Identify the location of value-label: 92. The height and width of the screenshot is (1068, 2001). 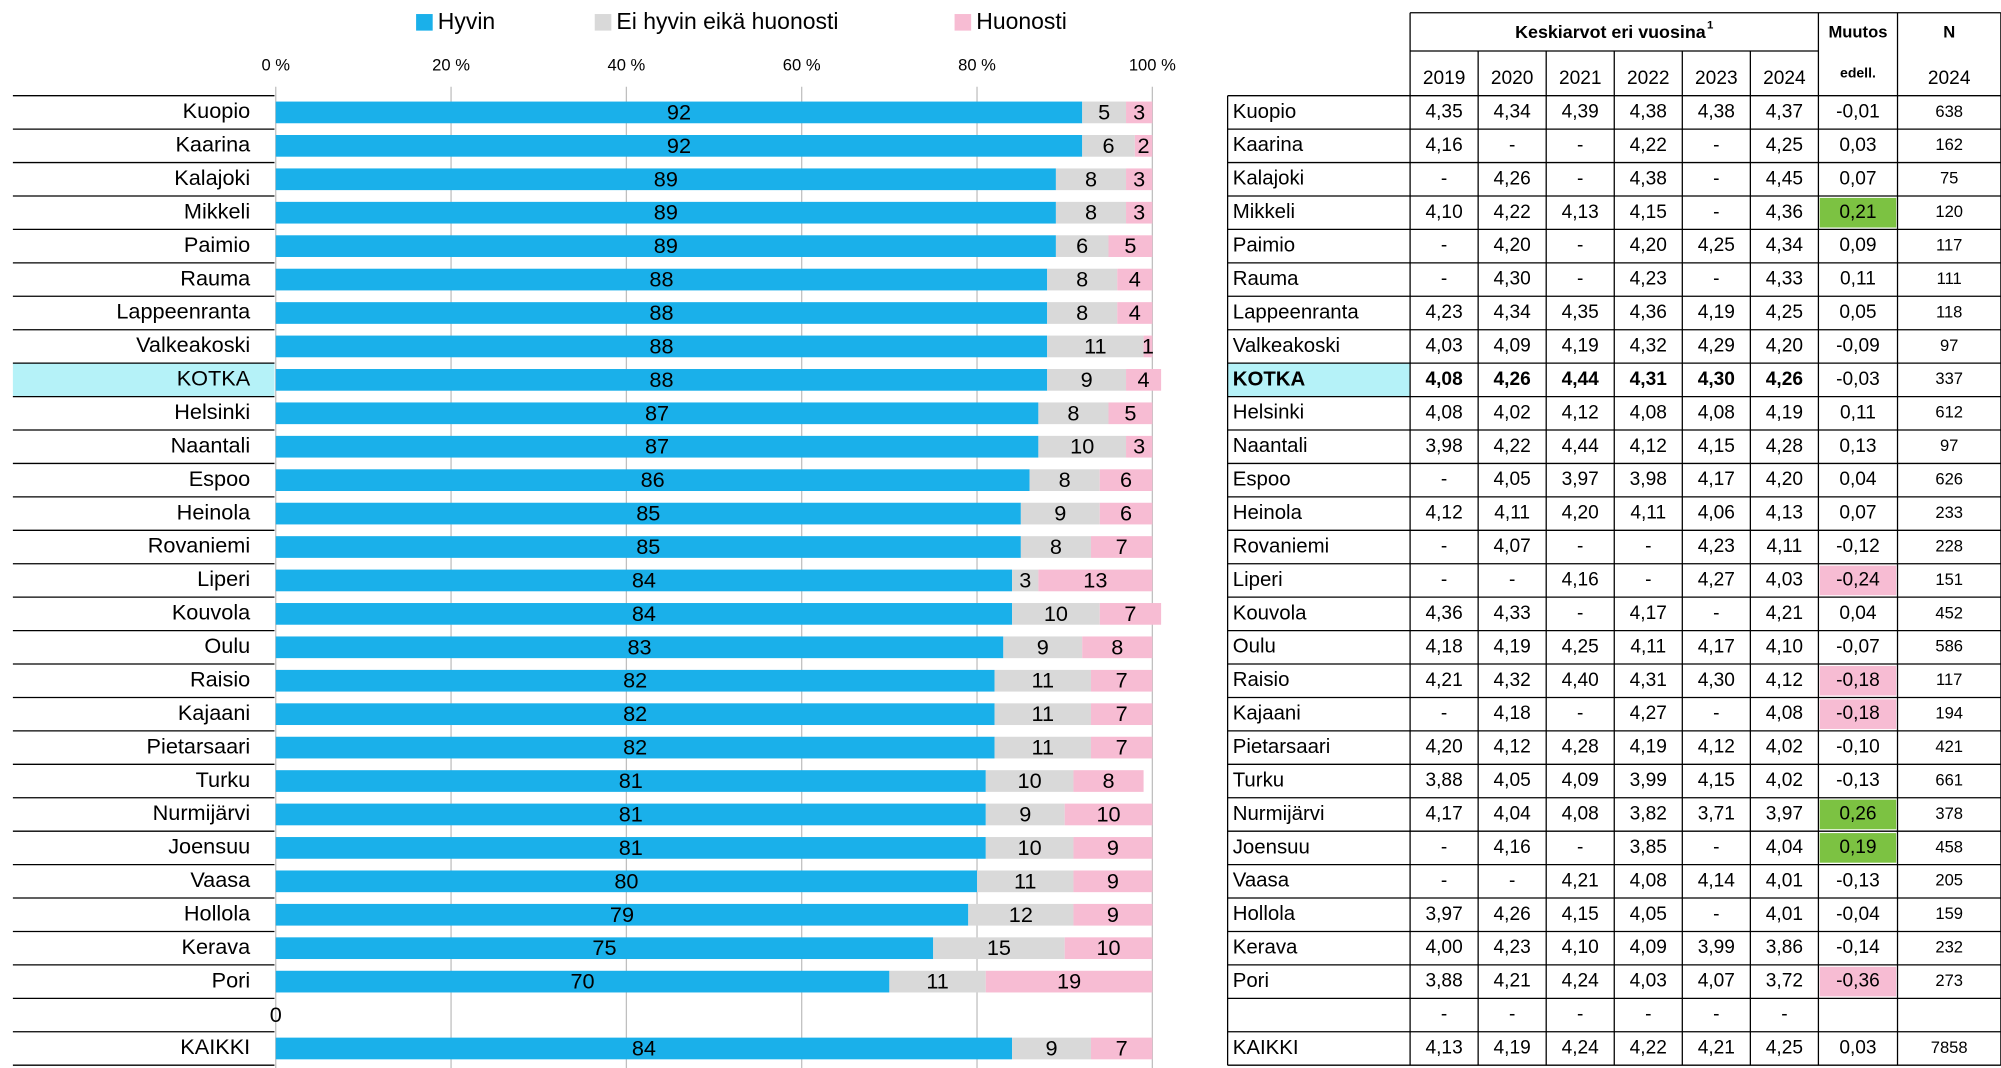
(679, 111).